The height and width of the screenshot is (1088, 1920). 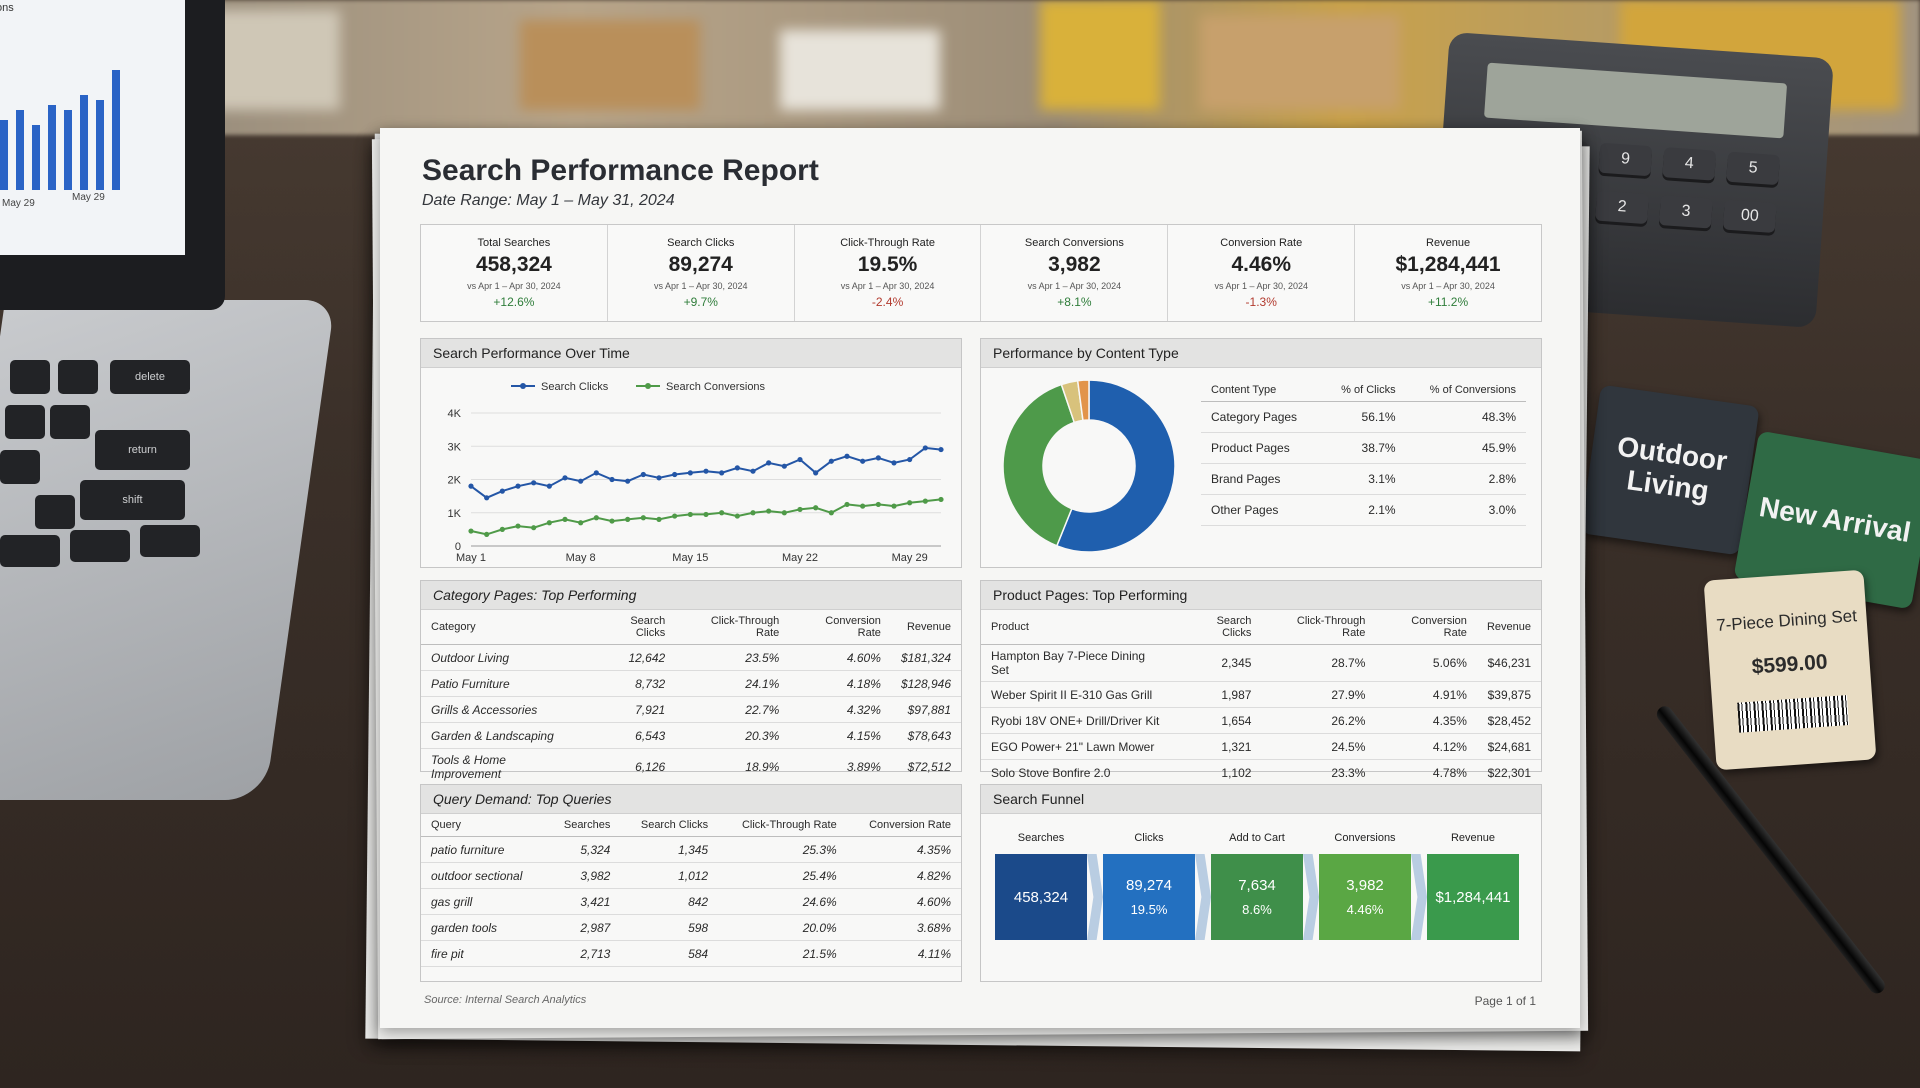 What do you see at coordinates (18, 203) in the screenshot?
I see `laptop-text: May 29` at bounding box center [18, 203].